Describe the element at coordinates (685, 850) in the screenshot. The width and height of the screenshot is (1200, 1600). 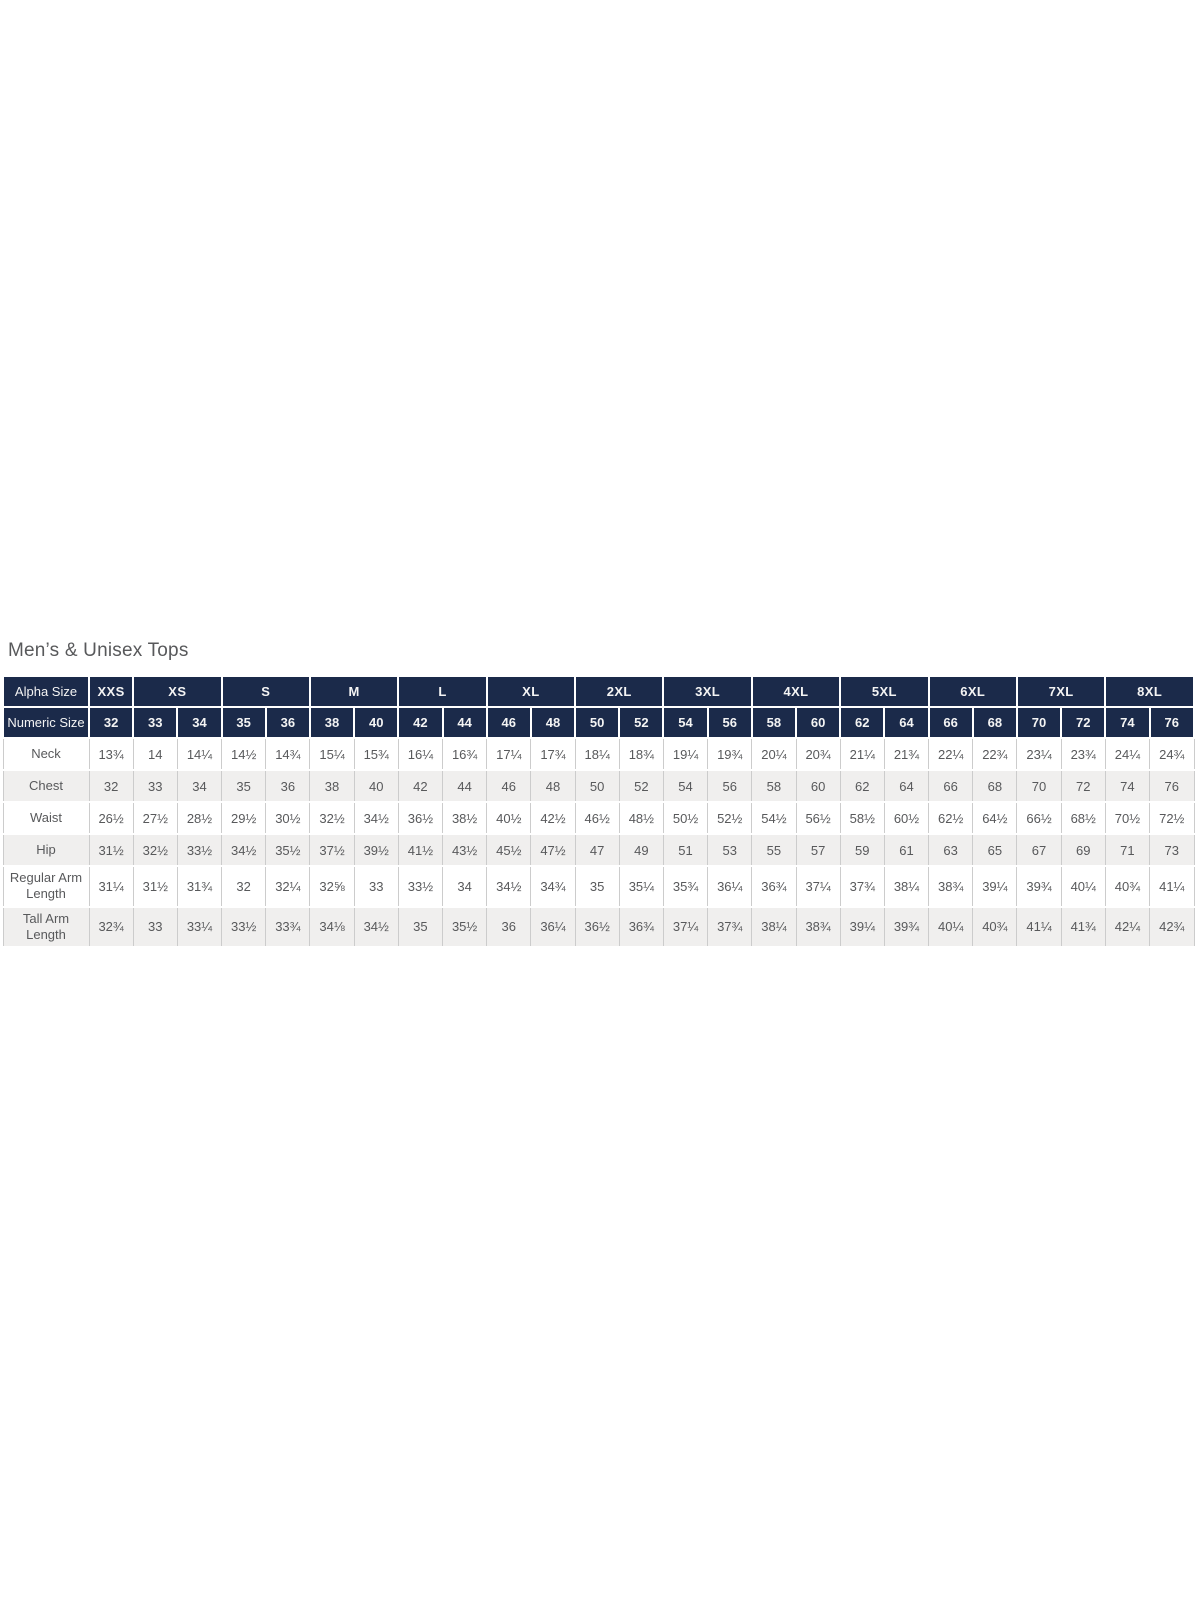
I see `measurement-value-cell: 51` at that location.